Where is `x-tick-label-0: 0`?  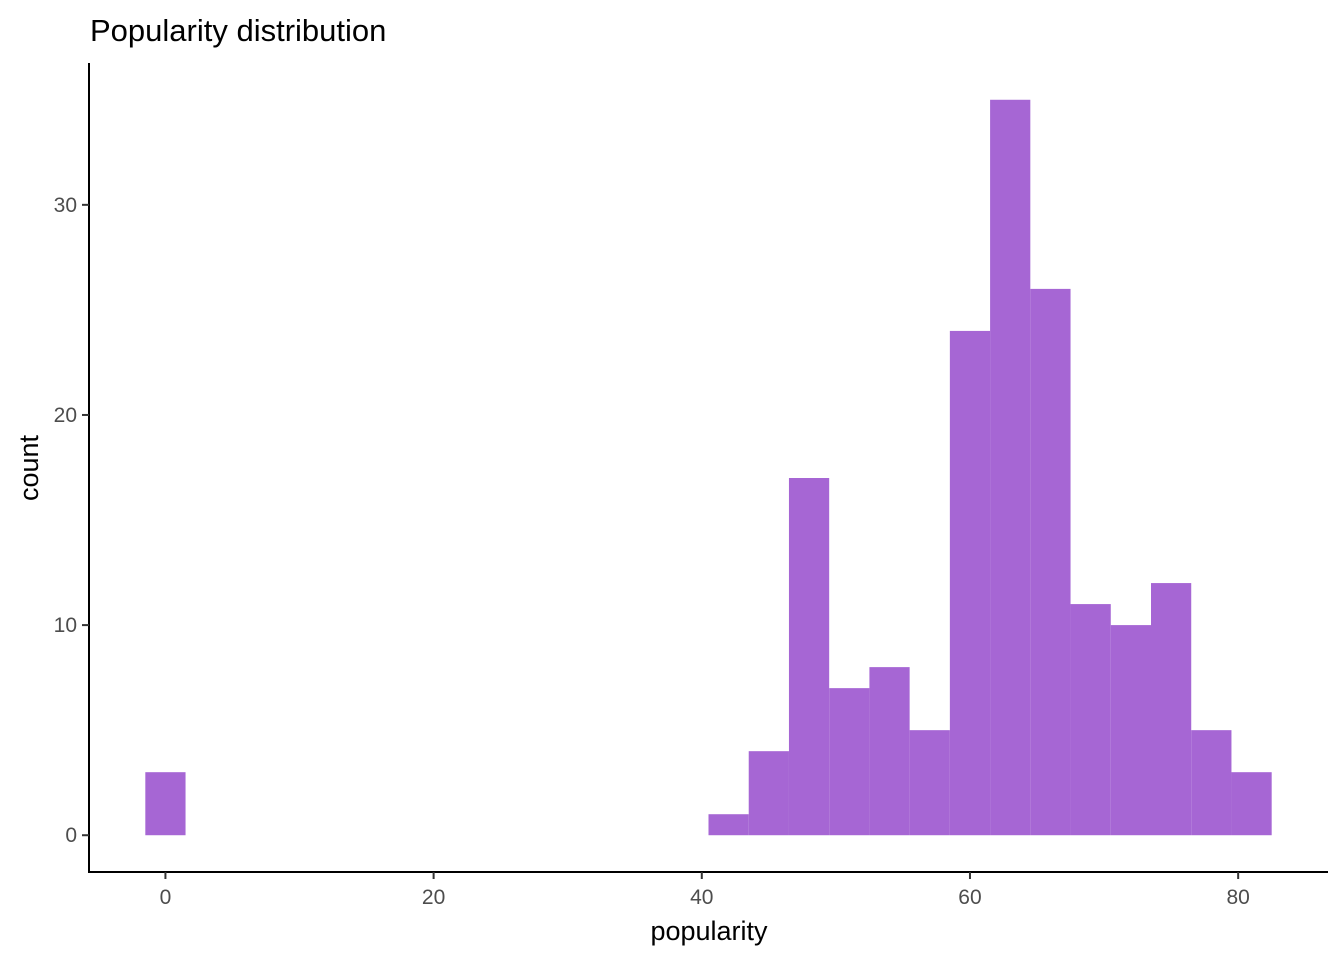
x-tick-label-0: 0 is located at coordinates (166, 897).